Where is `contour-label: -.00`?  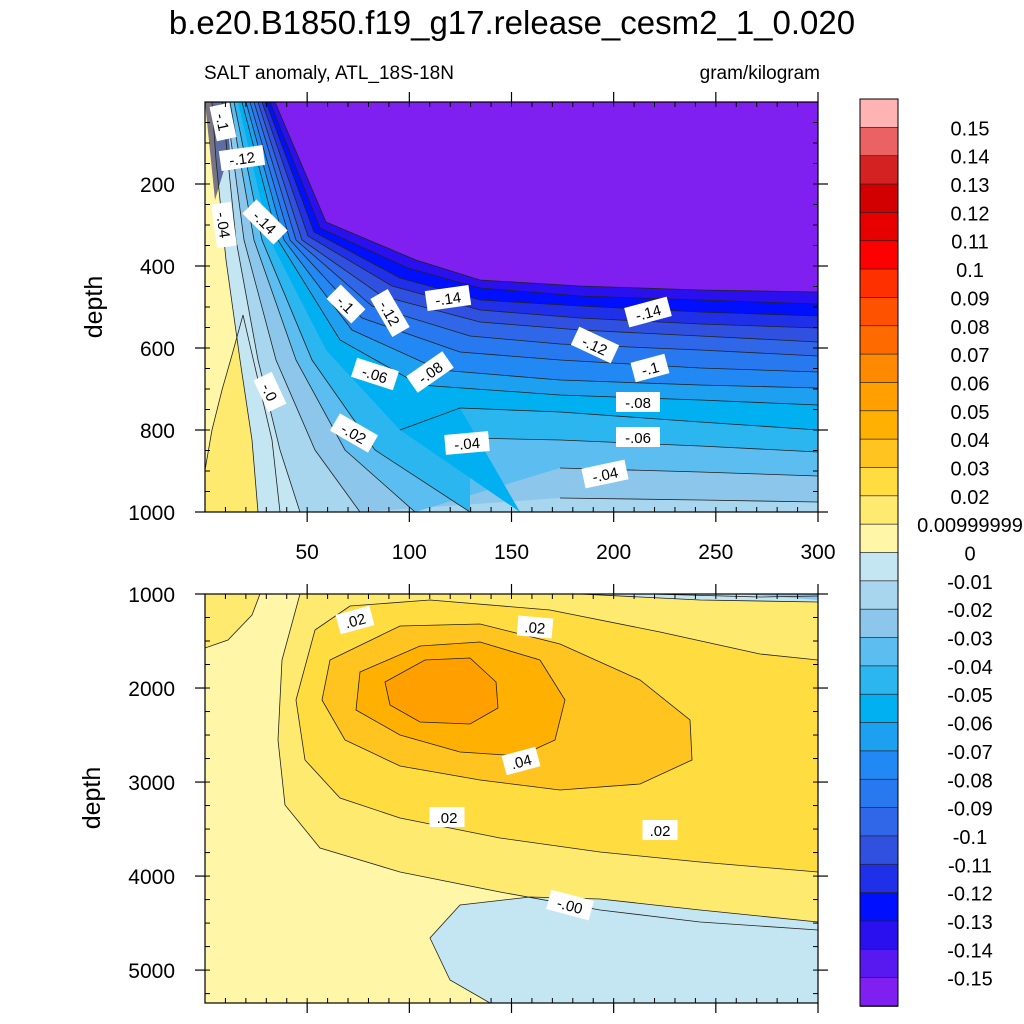
contour-label: -.00 is located at coordinates (570, 905).